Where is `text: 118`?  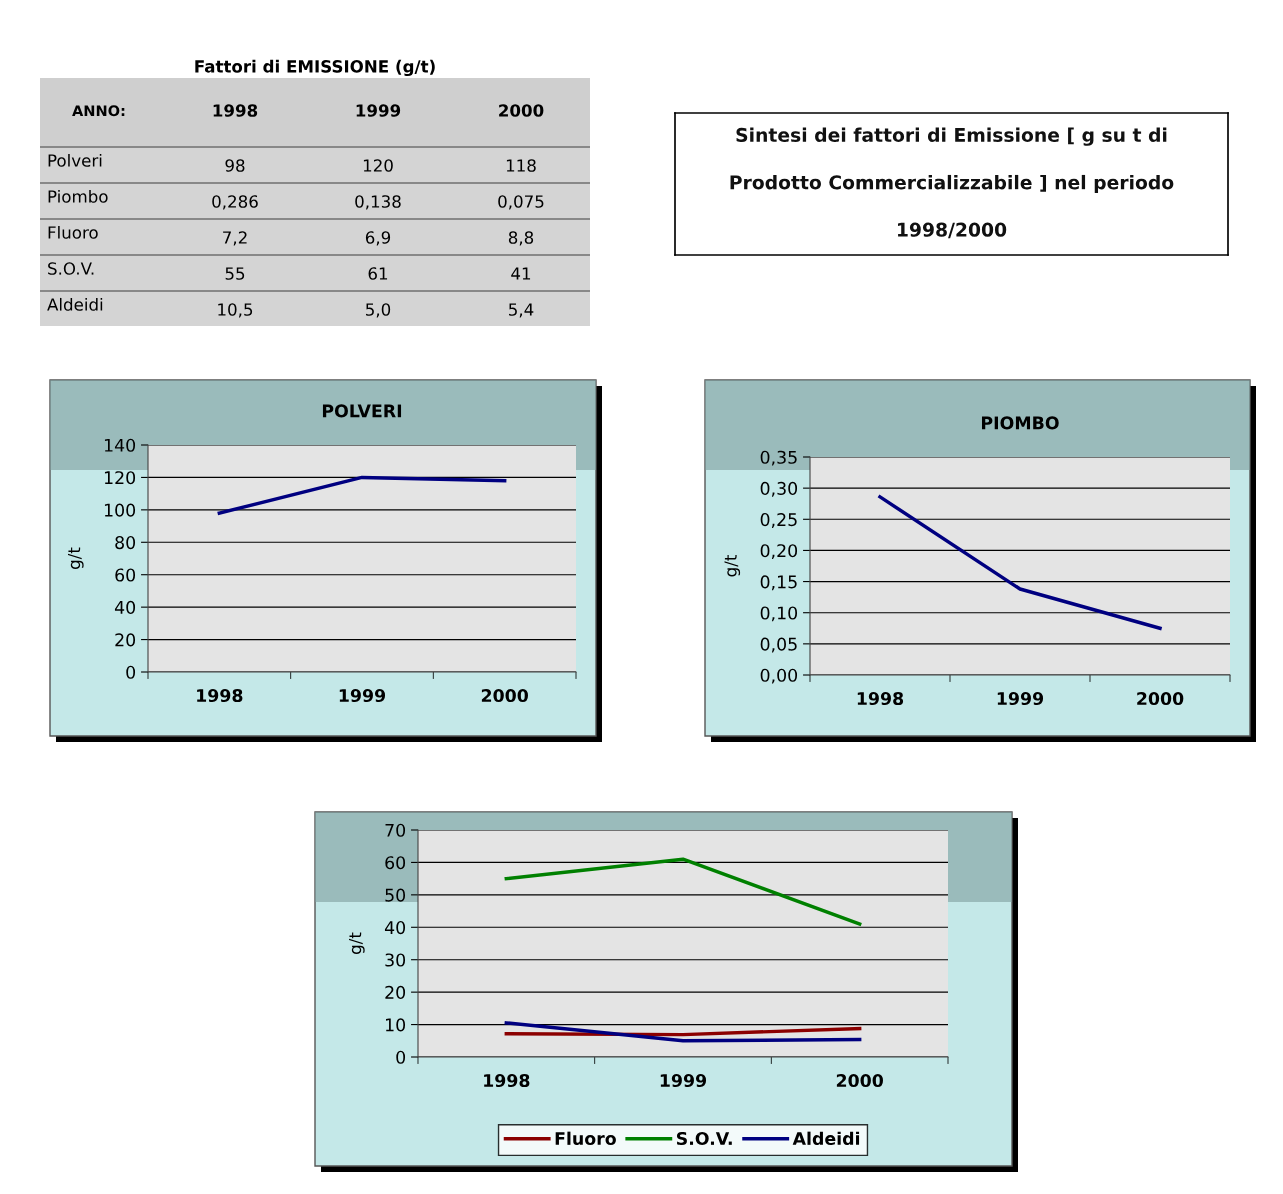
text: 118 is located at coordinates (521, 165).